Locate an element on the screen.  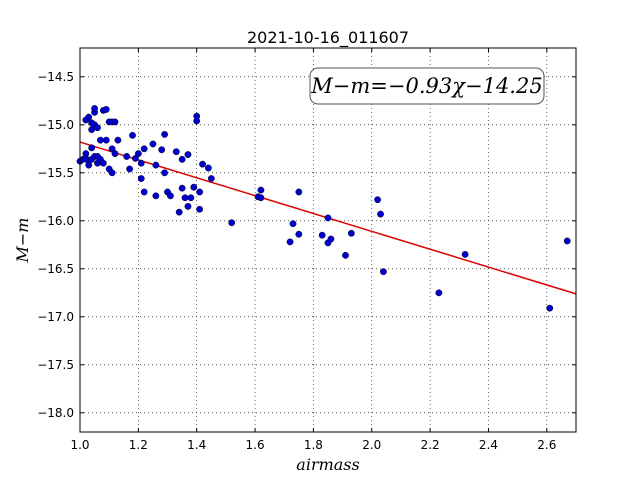
x-tick-label: 1.0 is located at coordinates (79, 445).